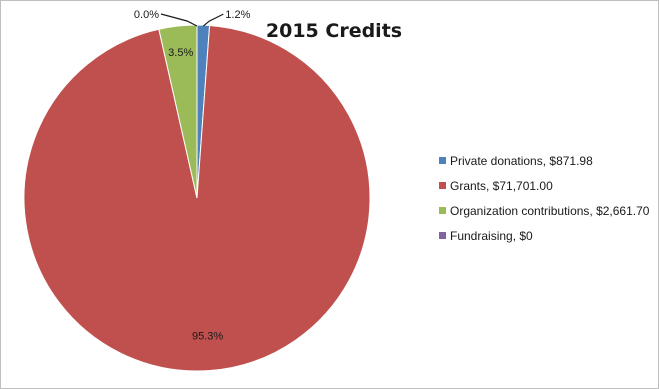 Image resolution: width=659 pixels, height=389 pixels. I want to click on leader-lines, so click(192, 20).